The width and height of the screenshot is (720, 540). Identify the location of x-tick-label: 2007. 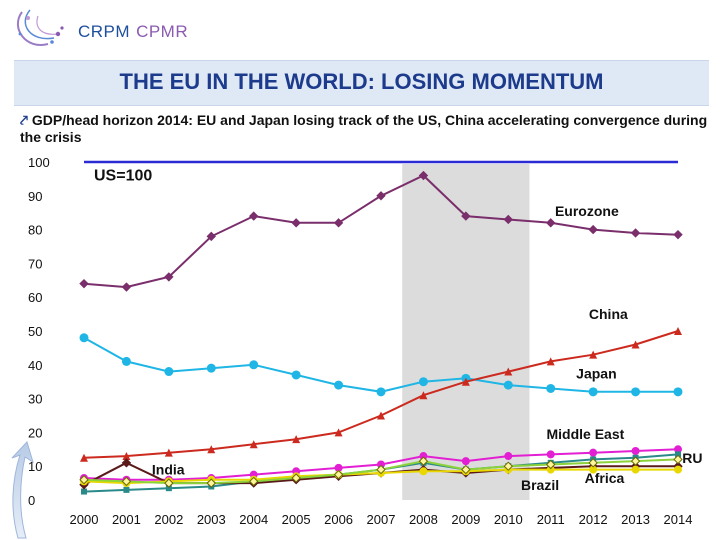
(381, 519).